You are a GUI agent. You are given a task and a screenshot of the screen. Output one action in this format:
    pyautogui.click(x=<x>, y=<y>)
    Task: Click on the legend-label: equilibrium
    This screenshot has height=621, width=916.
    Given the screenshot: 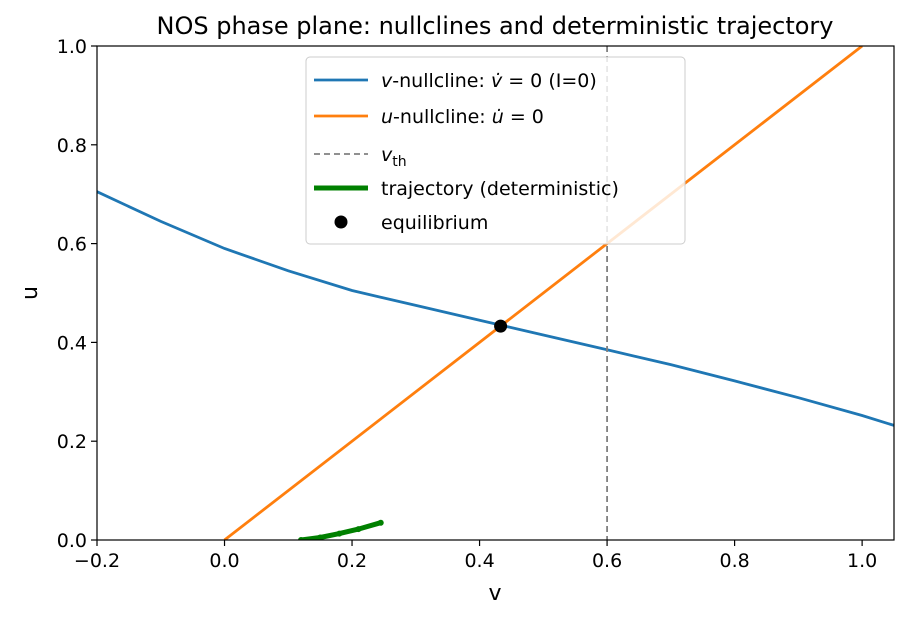 What is the action you would take?
    pyautogui.click(x=434, y=223)
    